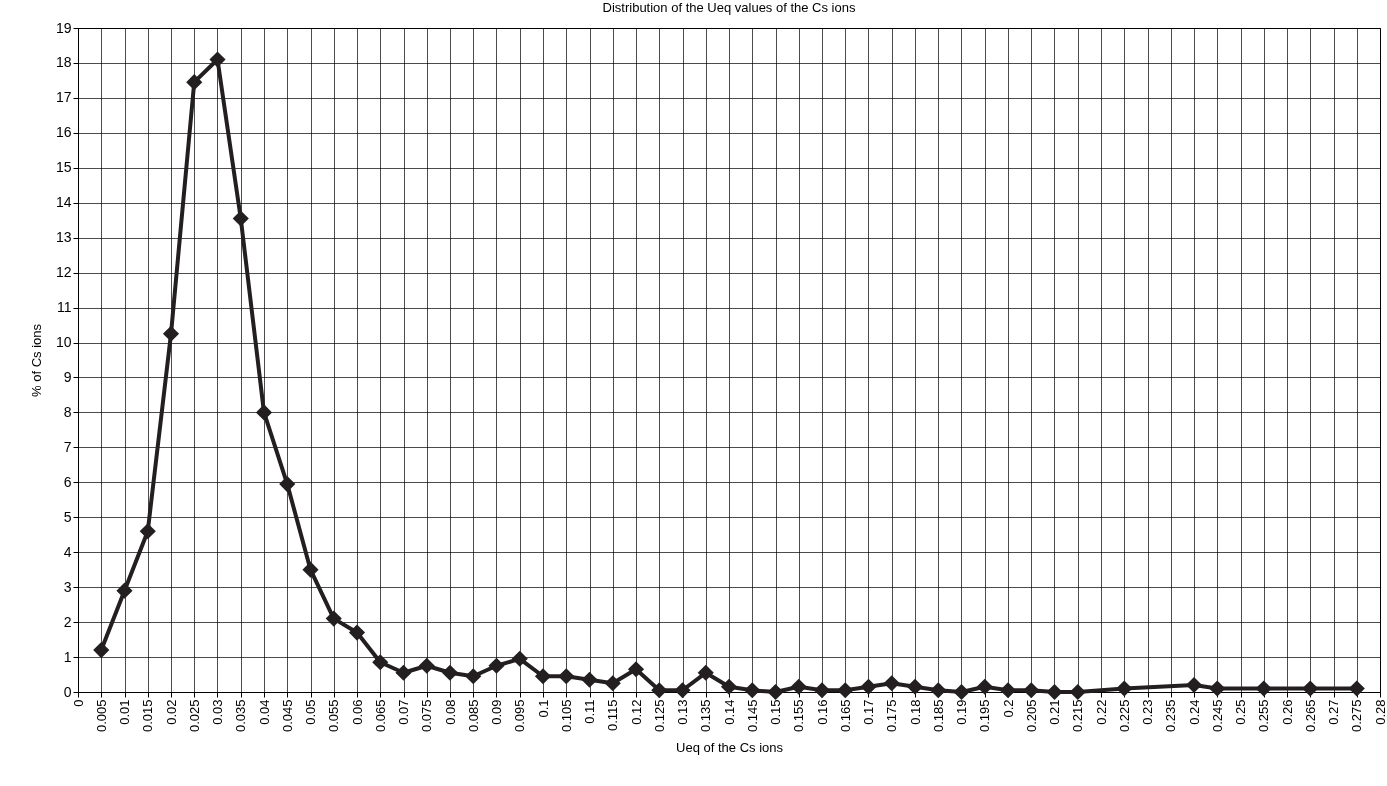 The height and width of the screenshot is (786, 1387). I want to click on x-tick-label: 0.045, so click(287, 716).